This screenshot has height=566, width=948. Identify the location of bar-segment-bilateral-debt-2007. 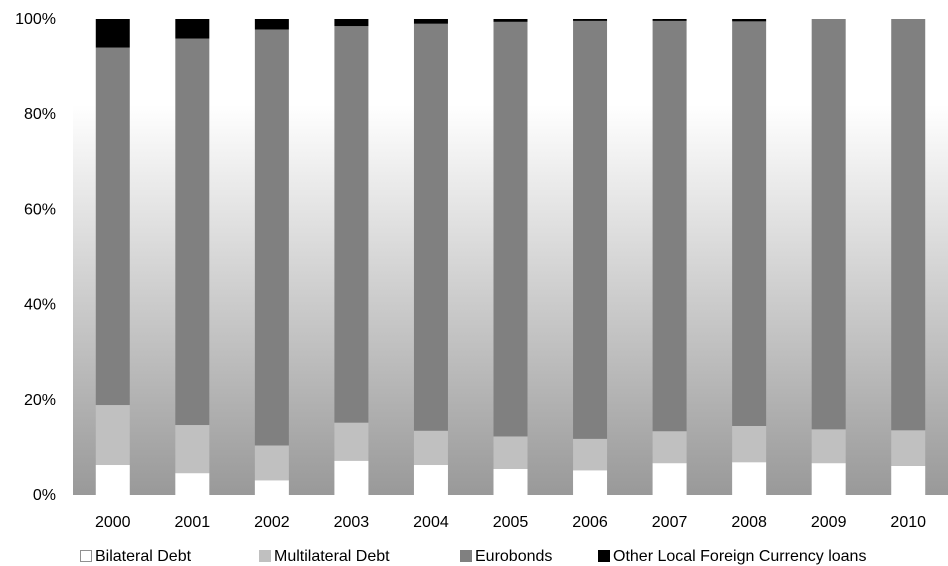
(669, 479).